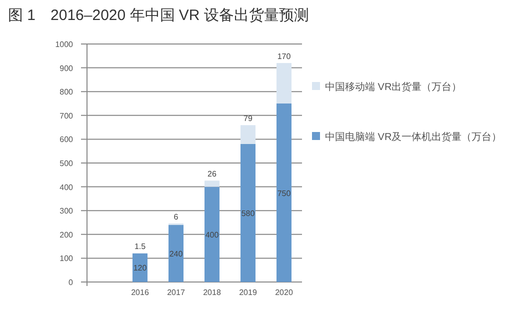 The width and height of the screenshot is (517, 321). What do you see at coordinates (67, 139) in the screenshot?
I see `y-tick-label: 600` at bounding box center [67, 139].